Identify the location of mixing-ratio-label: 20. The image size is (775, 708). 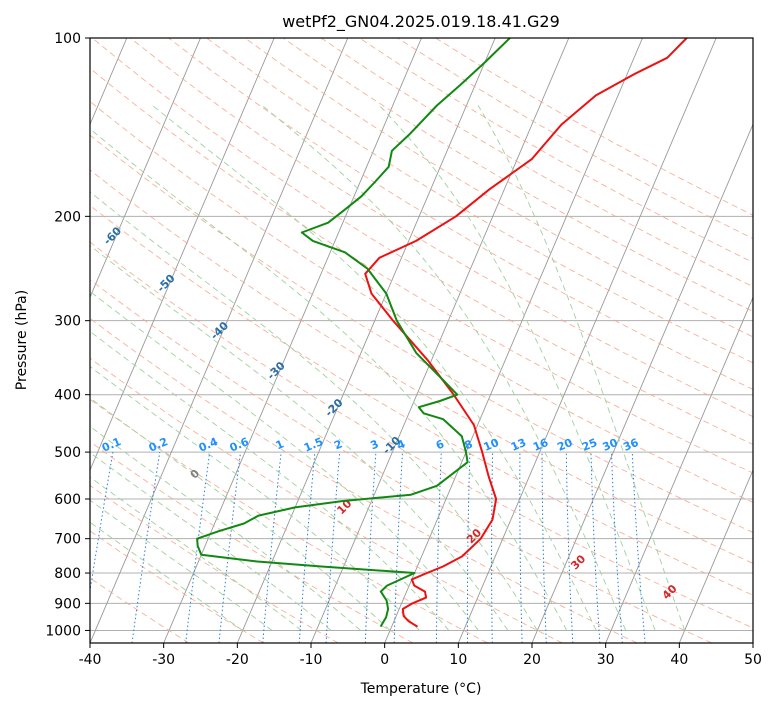
(564, 445).